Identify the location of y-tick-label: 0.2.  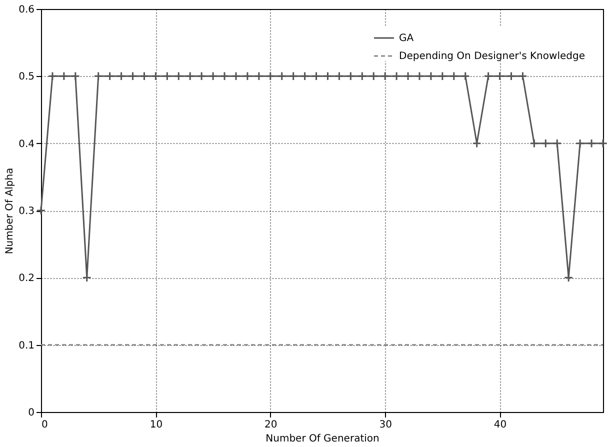
(26, 278).